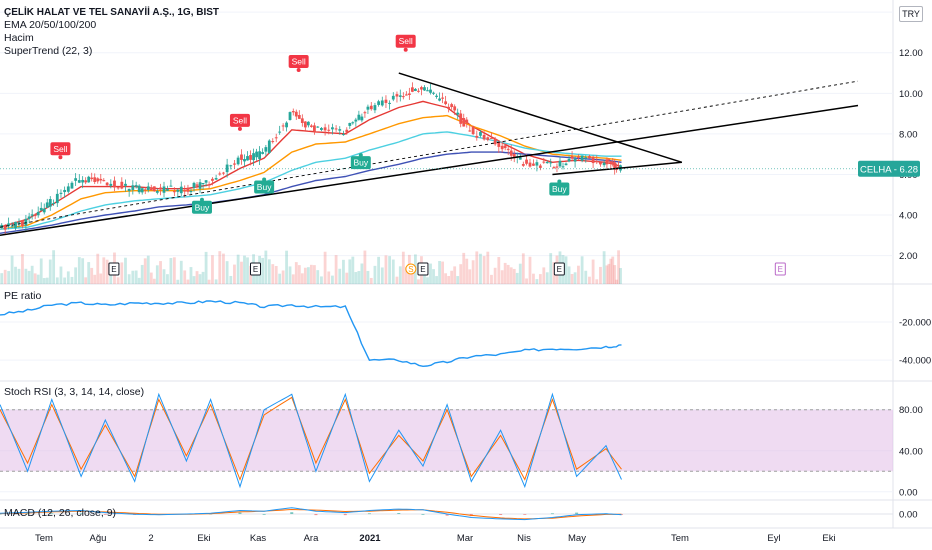  Describe the element at coordinates (60, 513) in the screenshot. I see `macd-label: MACD (12, 26, close, 9)` at that location.